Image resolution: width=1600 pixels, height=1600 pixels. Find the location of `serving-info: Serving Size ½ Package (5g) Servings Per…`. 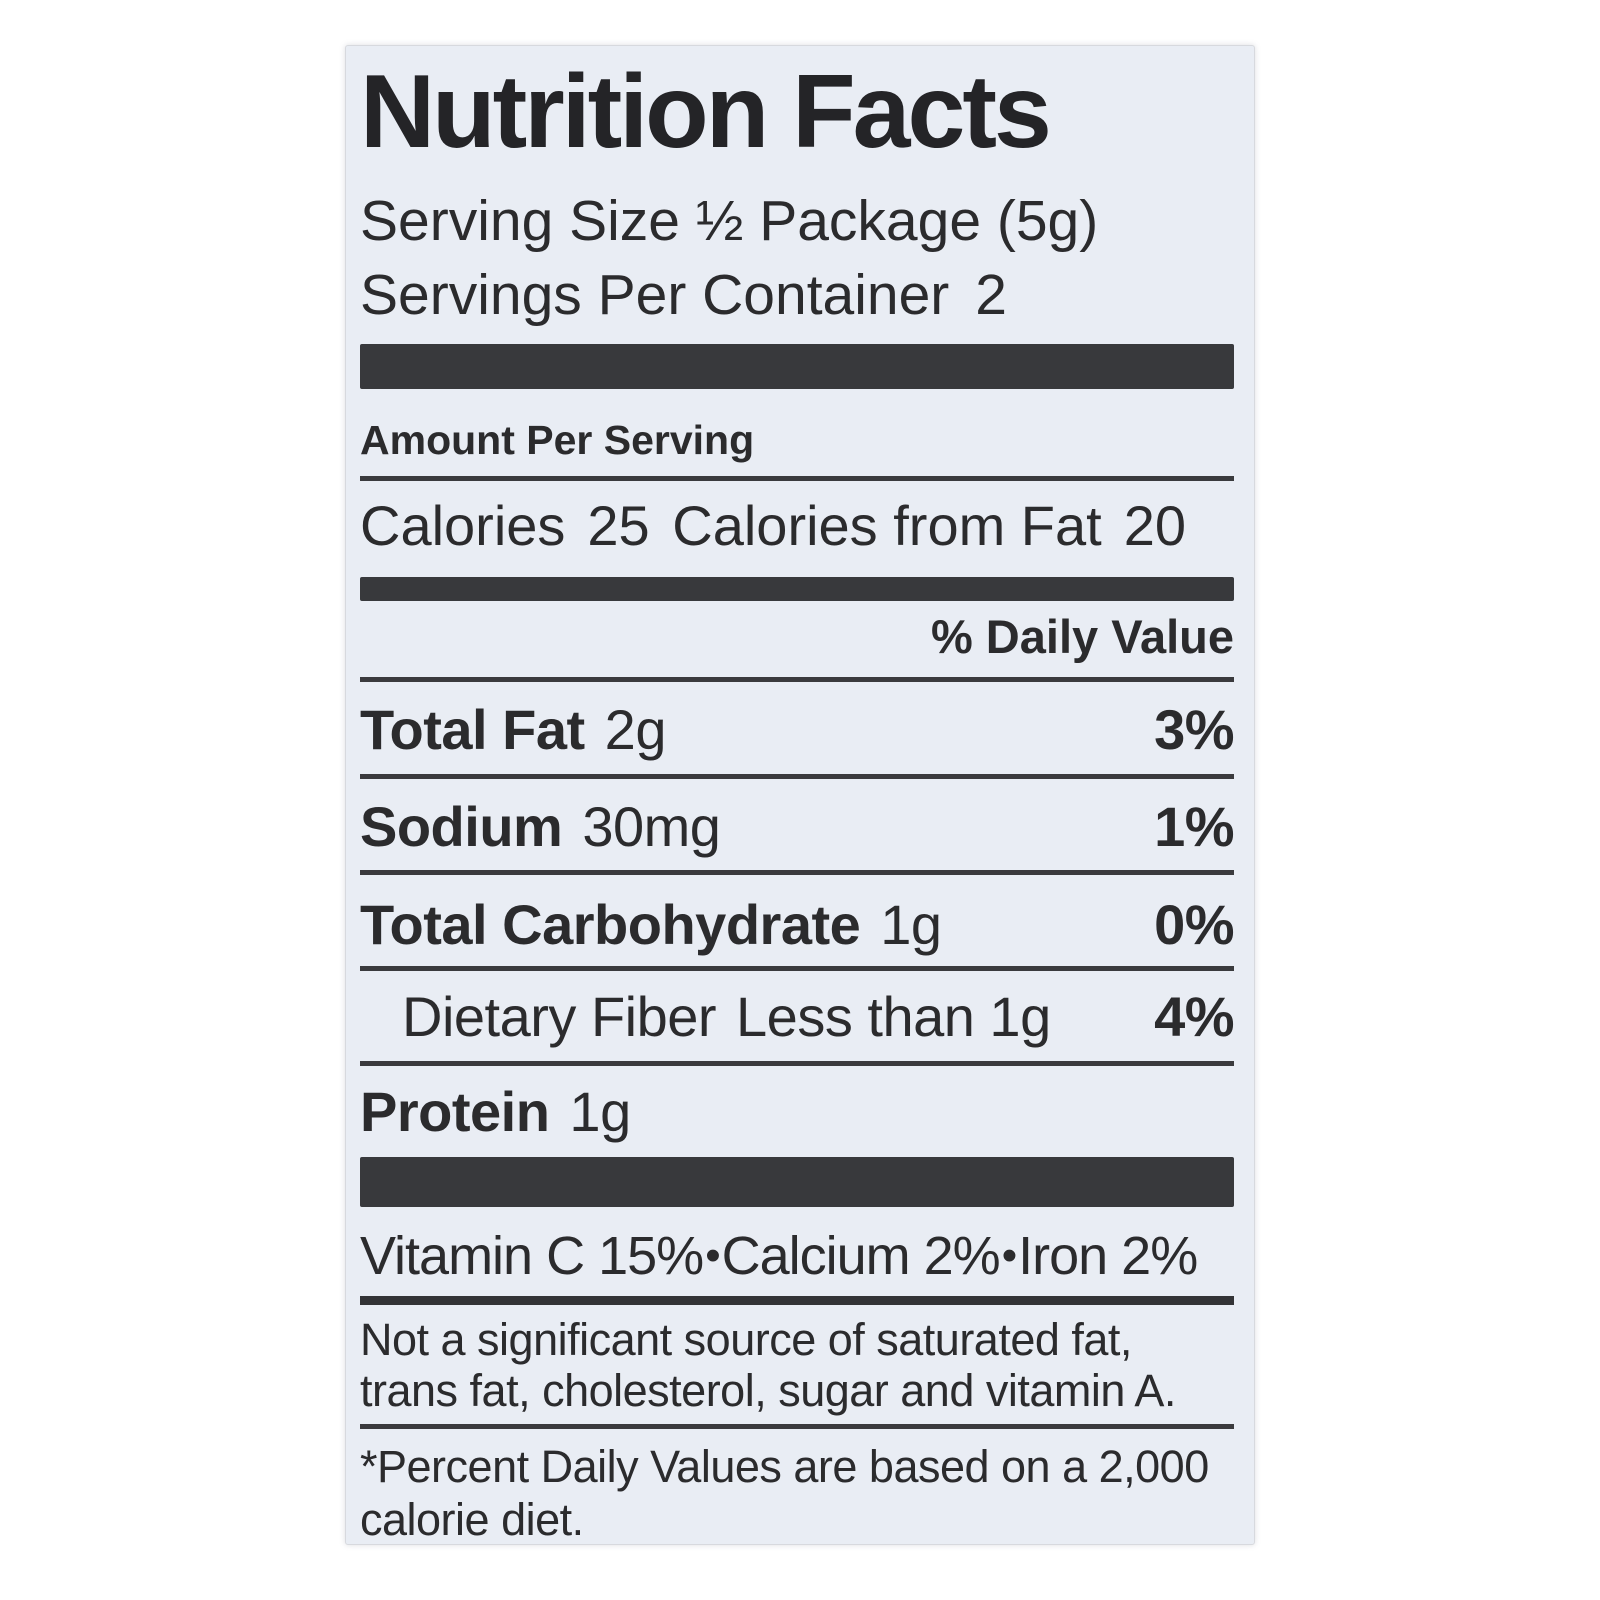

serving-info: Serving Size ½ Package (5g) Servings Per… is located at coordinates (797, 258).